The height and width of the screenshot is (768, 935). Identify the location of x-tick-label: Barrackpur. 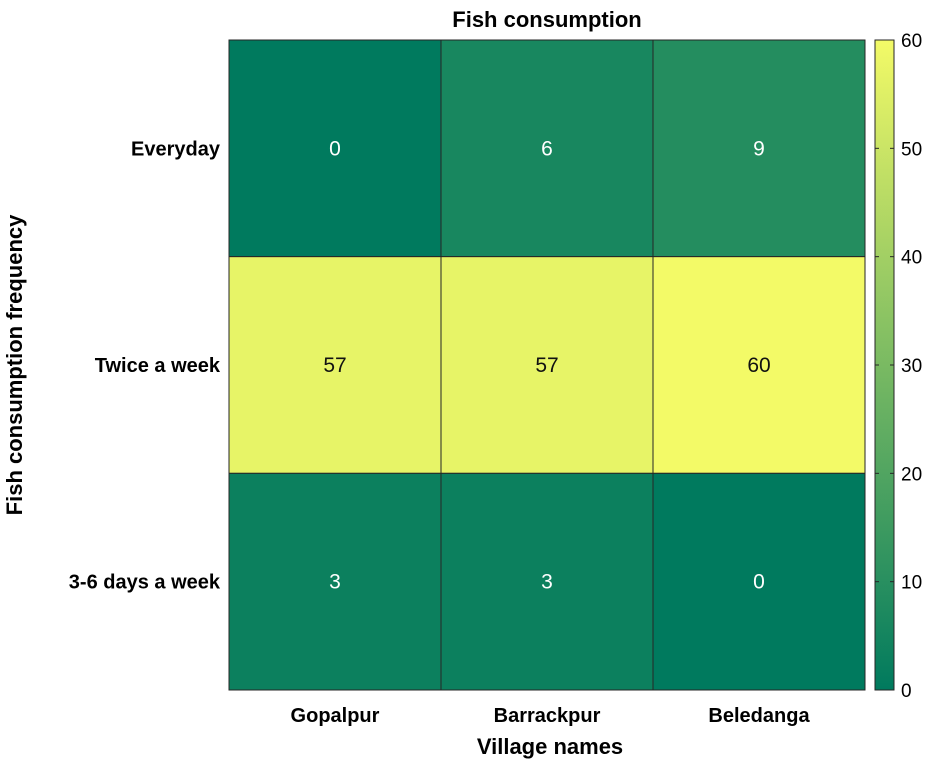
(547, 716).